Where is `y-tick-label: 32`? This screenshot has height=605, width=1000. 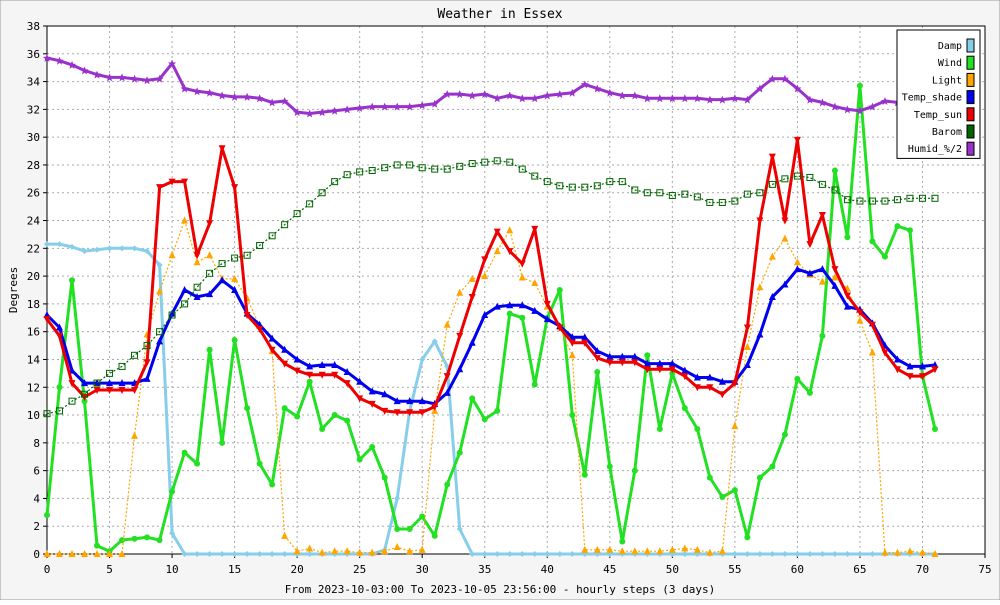 y-tick-label: 32 is located at coordinates (33, 109).